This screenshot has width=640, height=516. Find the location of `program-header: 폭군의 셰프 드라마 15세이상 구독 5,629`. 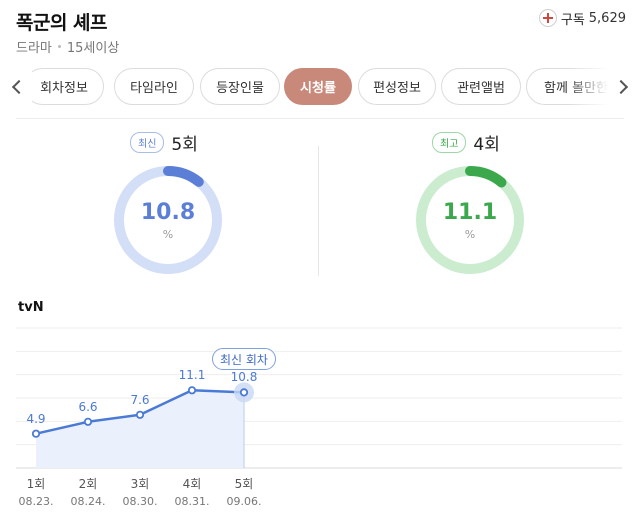

program-header: 폭군의 셰프 드라마 15세이상 구독 5,629 is located at coordinates (320, 32).